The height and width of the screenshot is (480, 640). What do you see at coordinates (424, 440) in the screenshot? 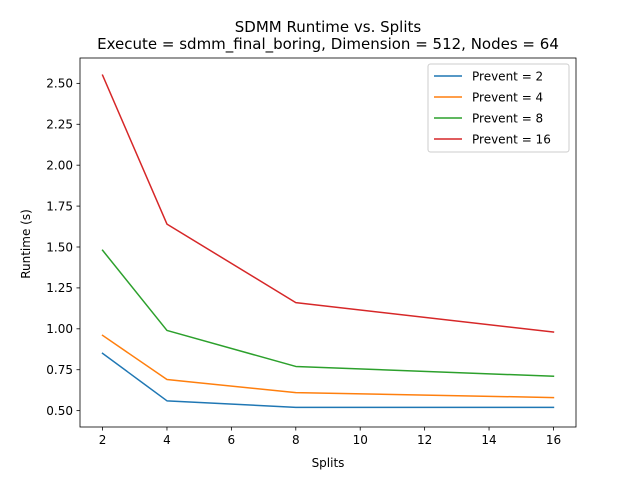
I see `x-tick-label: 12` at bounding box center [424, 440].